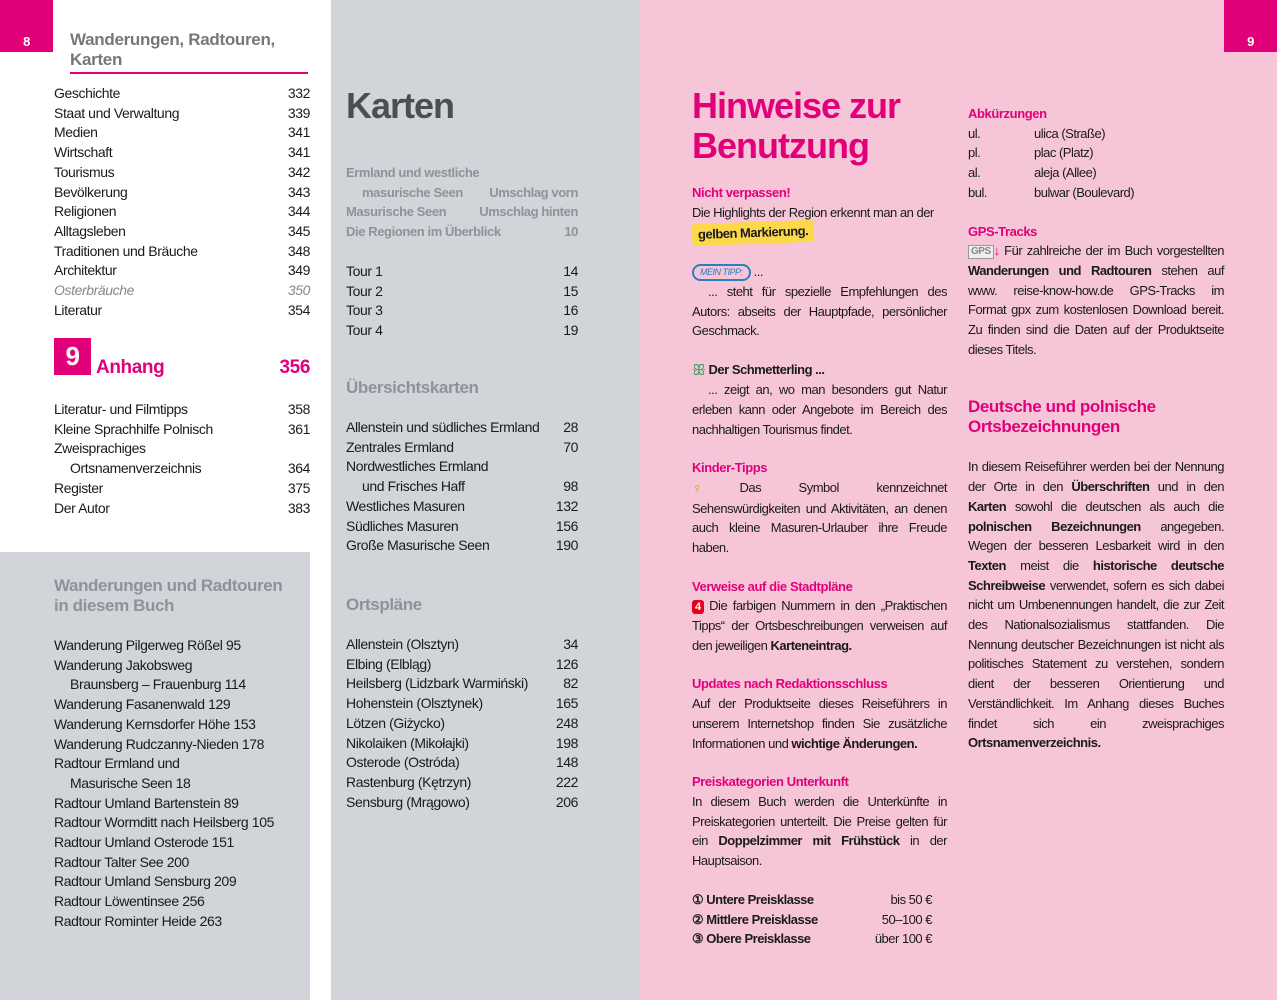 Image resolution: width=1277 pixels, height=1000 pixels. I want to click on item-label: Osterbräuche, so click(94, 290).